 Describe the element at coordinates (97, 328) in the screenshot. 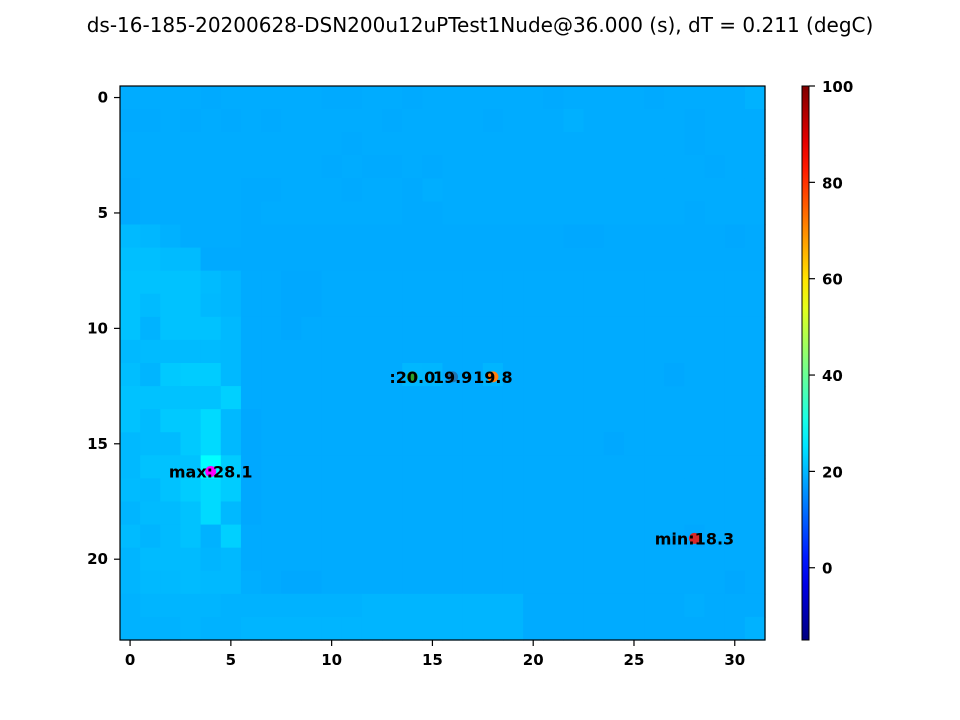

I see `y-tick-label: 10` at that location.